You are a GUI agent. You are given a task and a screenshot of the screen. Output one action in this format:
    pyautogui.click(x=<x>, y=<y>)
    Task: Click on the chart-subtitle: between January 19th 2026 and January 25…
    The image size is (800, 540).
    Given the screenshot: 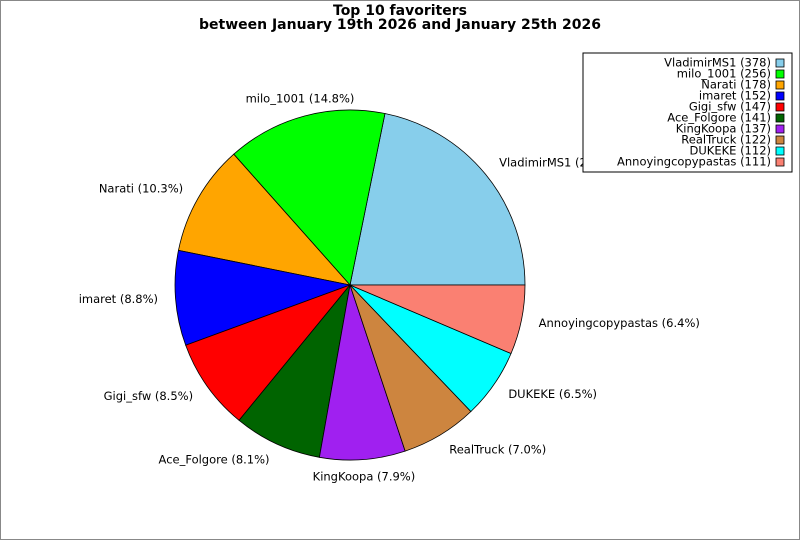 What is the action you would take?
    pyautogui.click(x=400, y=25)
    